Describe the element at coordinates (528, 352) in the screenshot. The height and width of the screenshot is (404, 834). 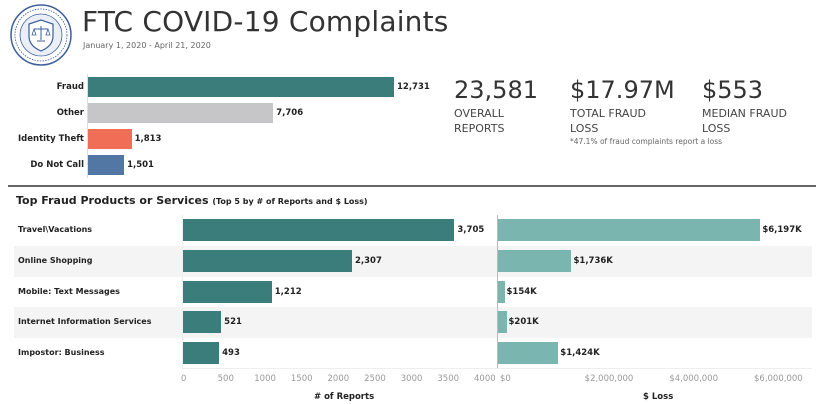
I see `loss-bar-impostor-business` at that location.